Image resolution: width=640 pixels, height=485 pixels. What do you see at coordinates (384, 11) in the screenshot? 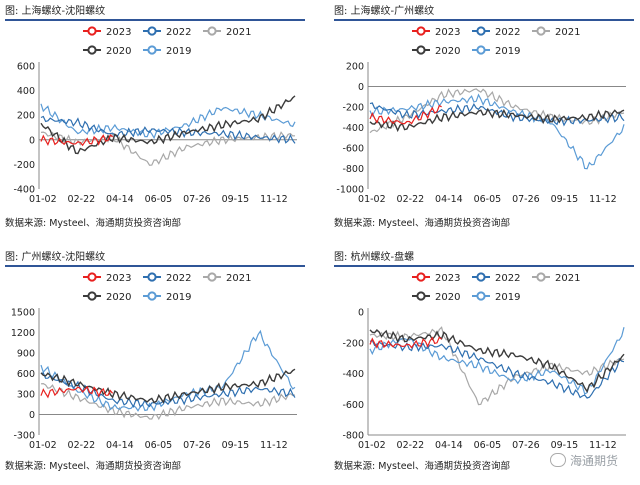
I see `chart-title: 图: 上海螺纹-广州螺纹` at bounding box center [384, 11].